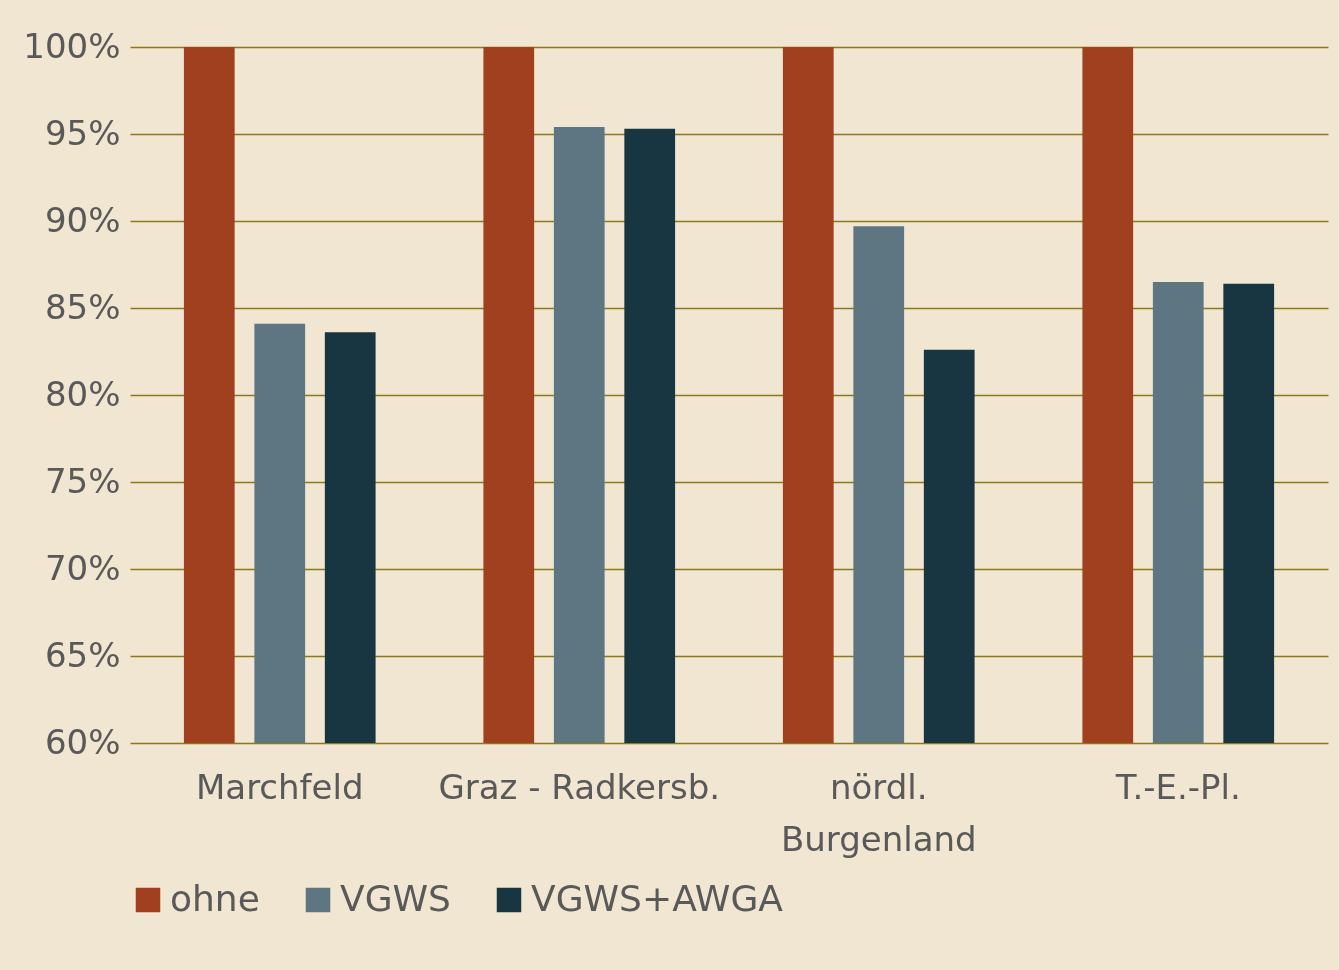 This screenshot has width=1339, height=970. Describe the element at coordinates (279, 786) in the screenshot. I see `x-tick-label: Marchfeld` at that location.